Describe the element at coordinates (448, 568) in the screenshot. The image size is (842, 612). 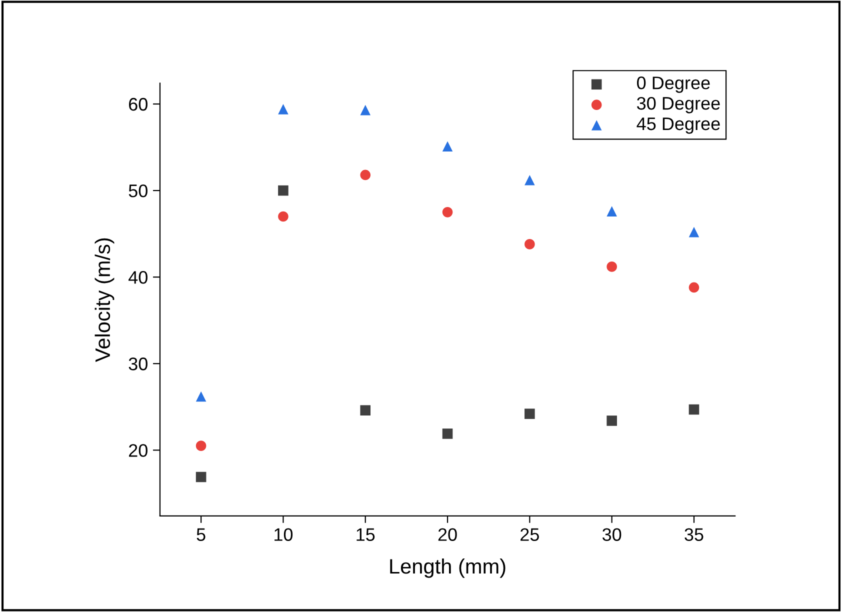
I see `x-axis-title: Length (mm)` at that location.